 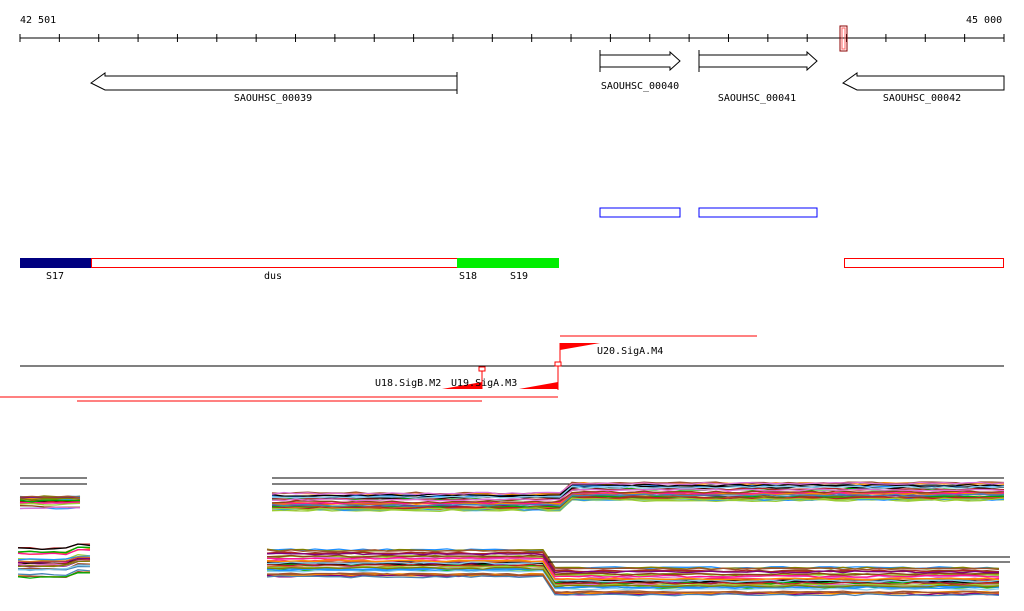 What do you see at coordinates (273, 98) in the screenshot?
I see `gene-label: SAOUHSC_00039` at bounding box center [273, 98].